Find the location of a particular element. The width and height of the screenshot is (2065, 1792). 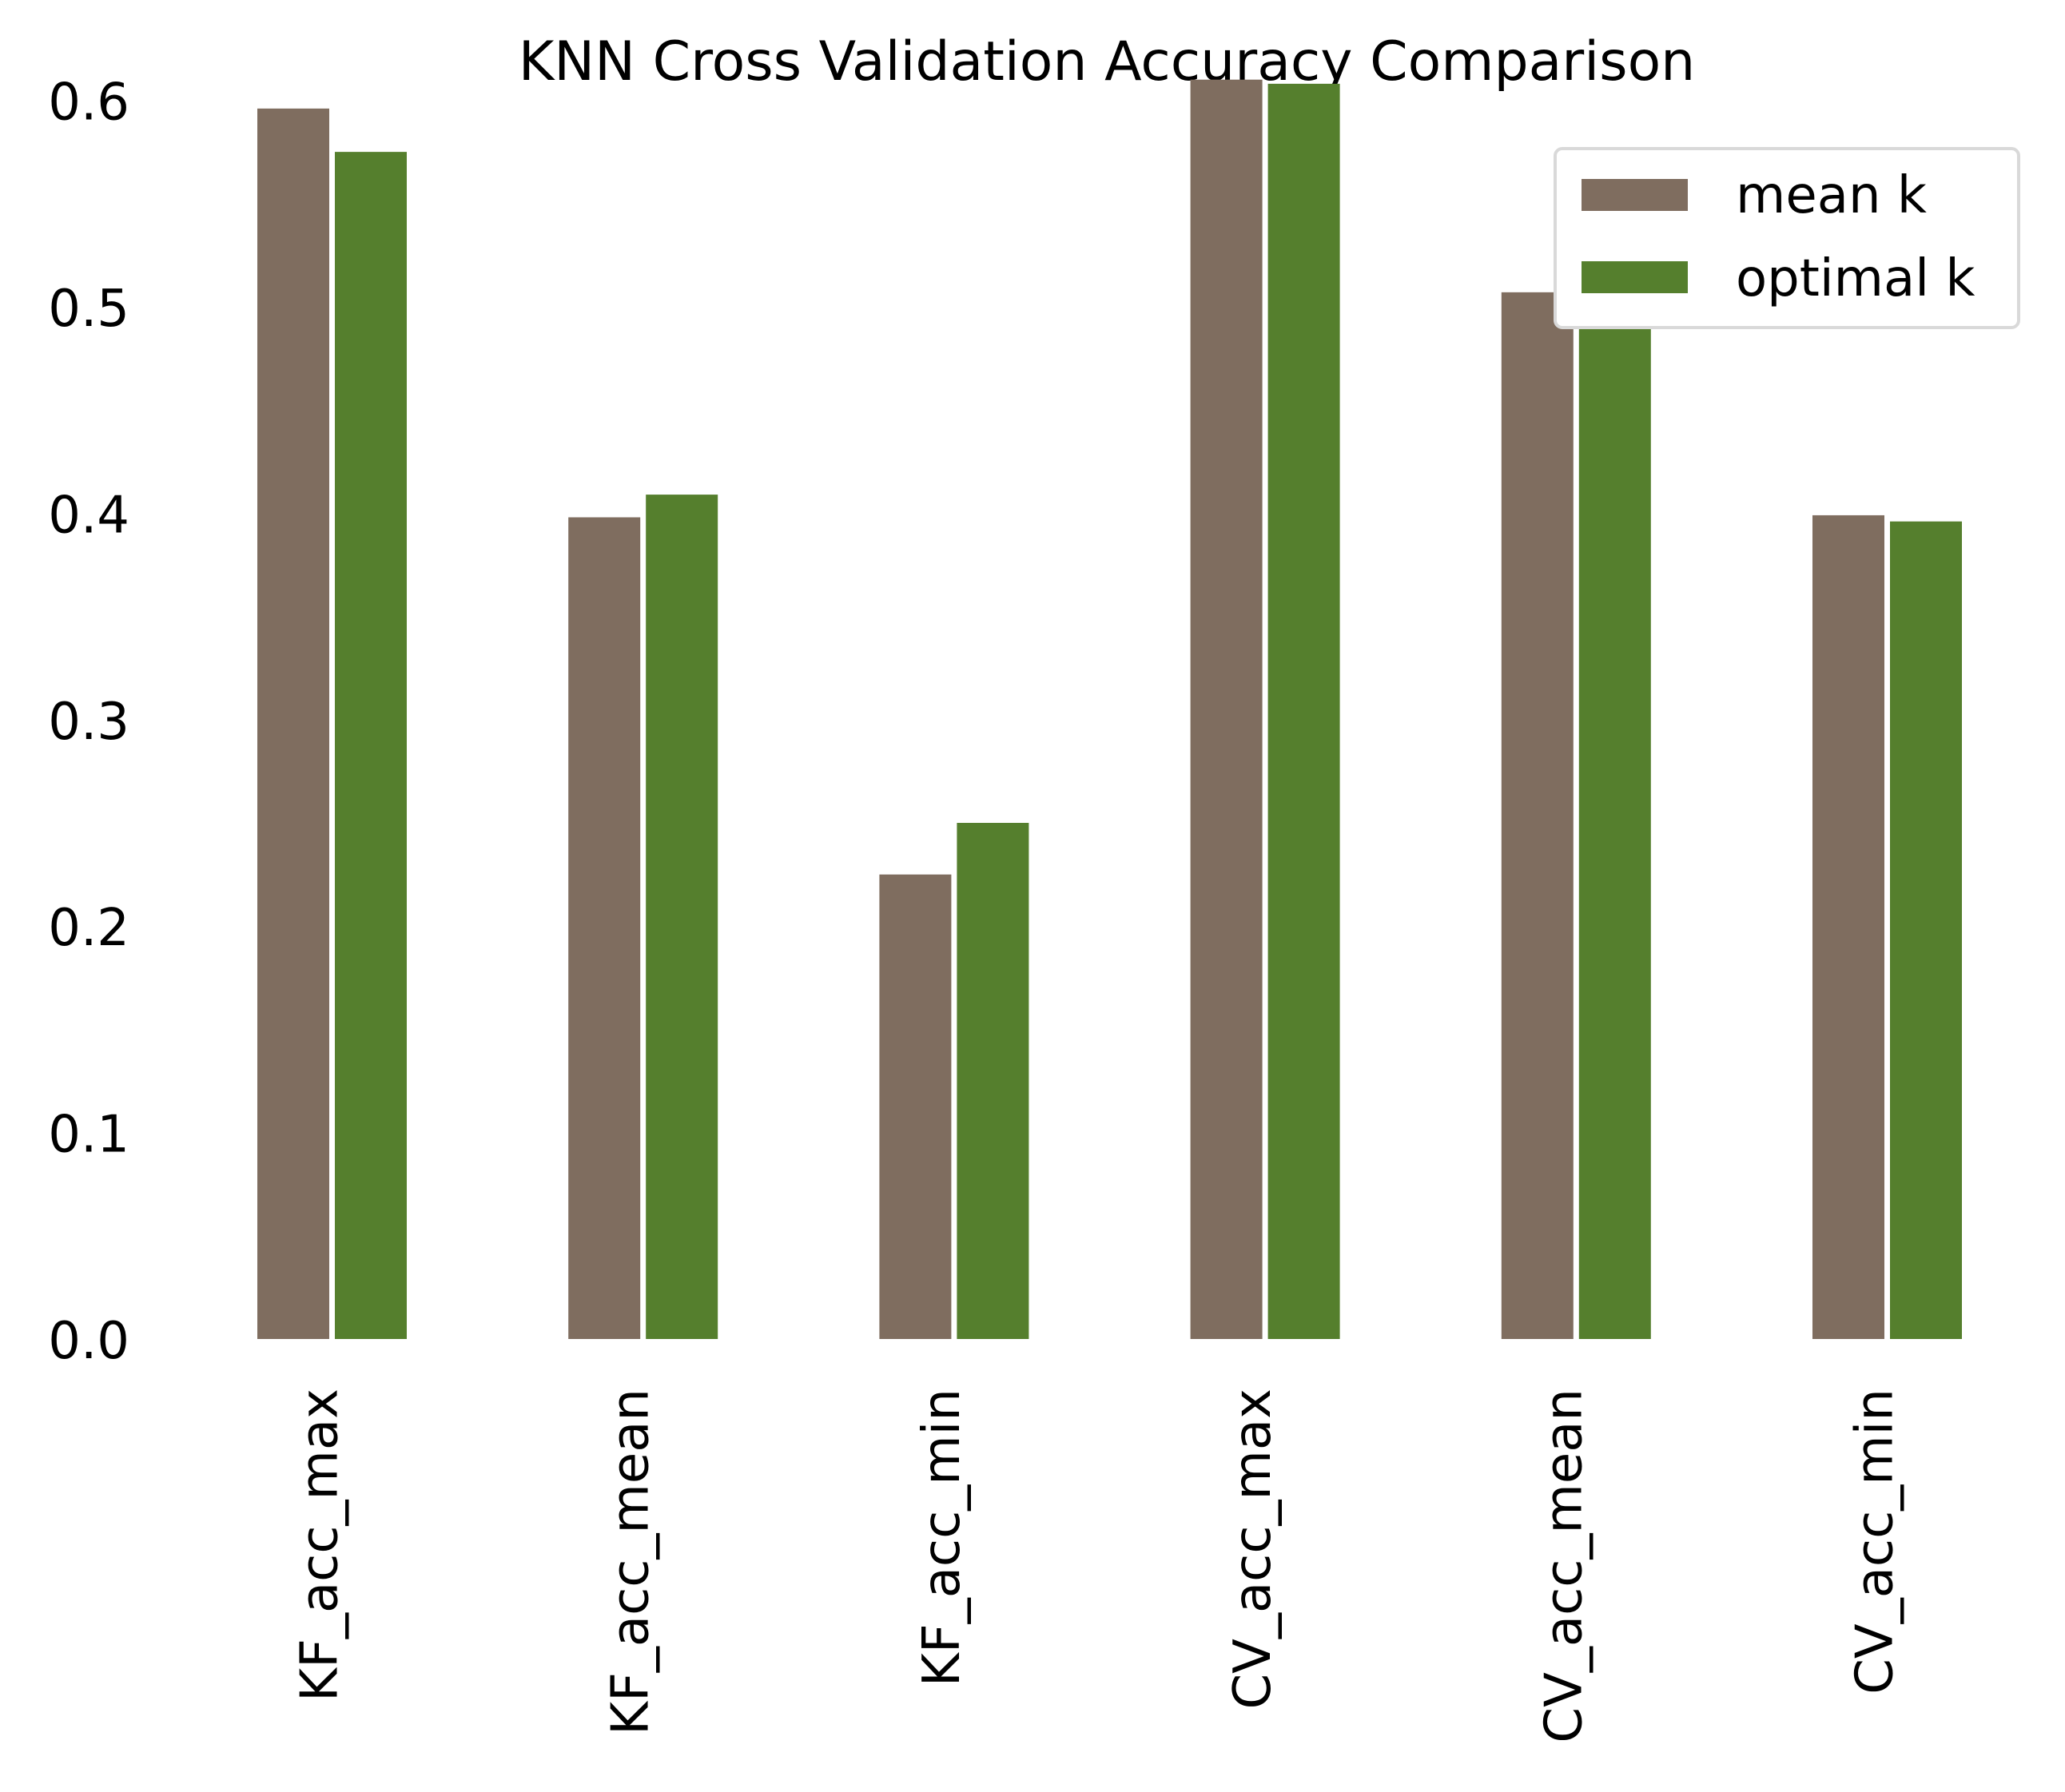

bar-mean-k-cv-acc-mean is located at coordinates (1537, 815).